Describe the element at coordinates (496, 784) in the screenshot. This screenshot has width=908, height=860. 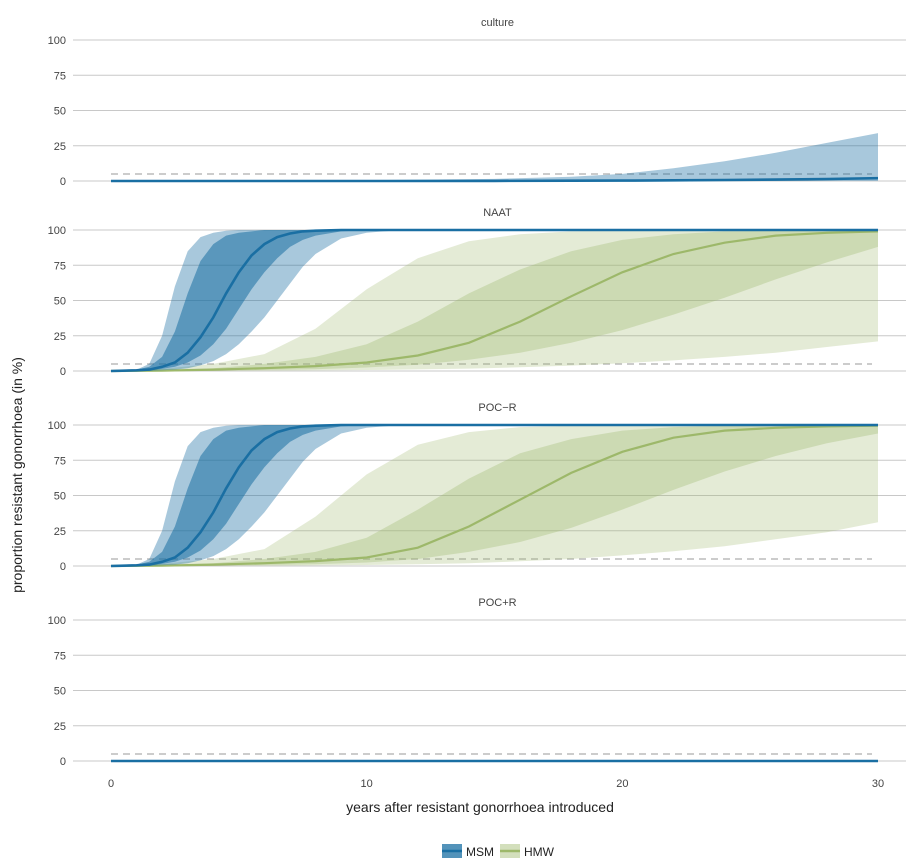
I see `x-axis: 0 10 20 30` at that location.